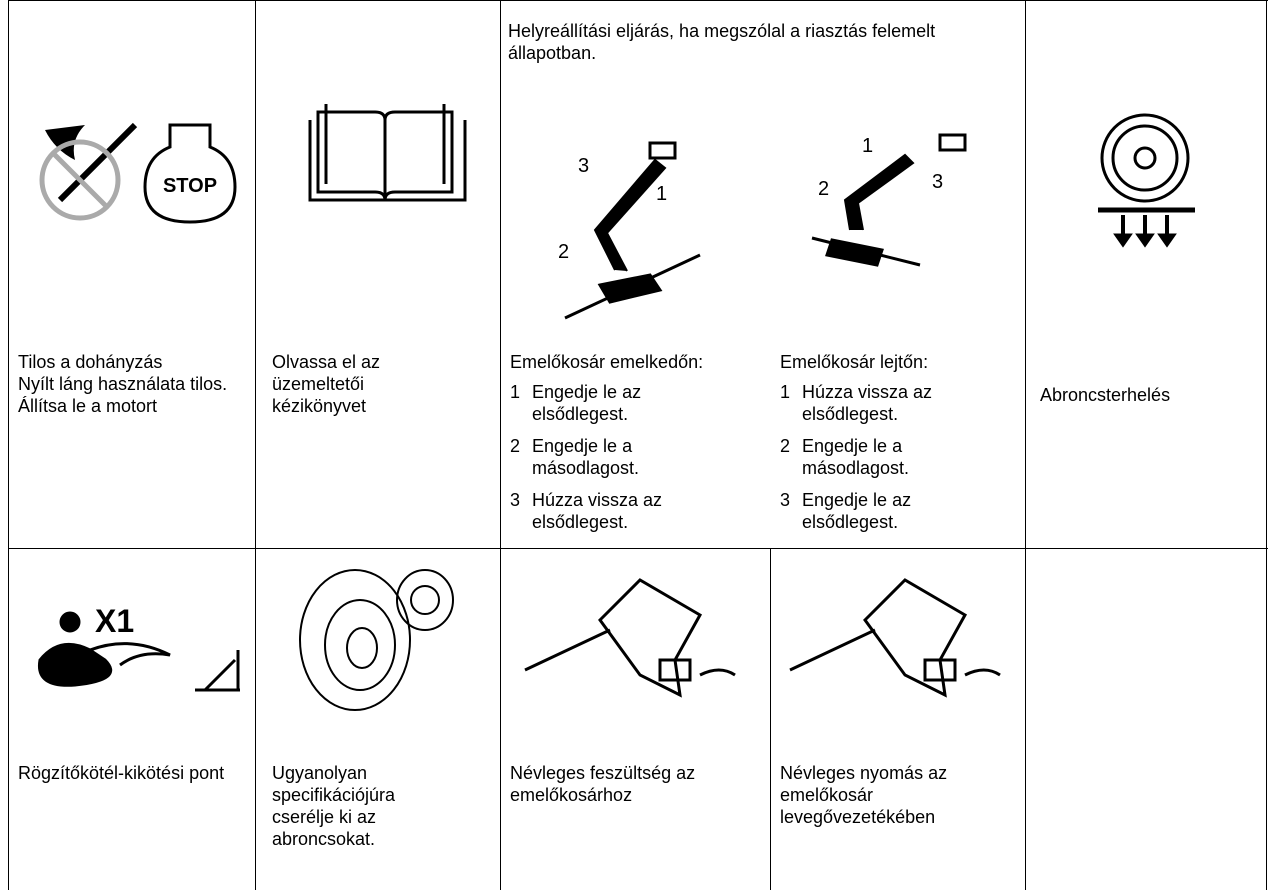 This screenshot has height=890, width=1268. What do you see at coordinates (1105, 395) in the screenshot?
I see `cell-text: Abroncsterhelés` at bounding box center [1105, 395].